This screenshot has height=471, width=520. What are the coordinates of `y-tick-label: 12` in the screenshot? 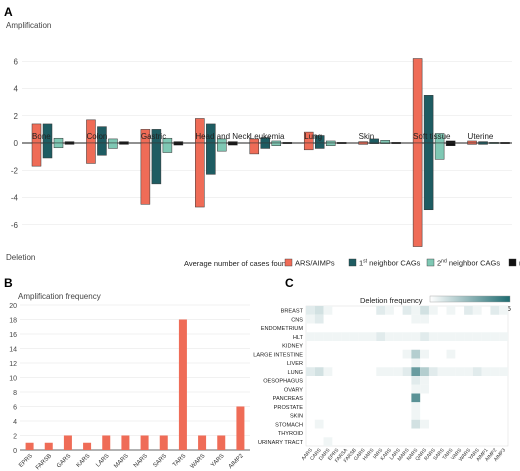 It's located at (13, 364).